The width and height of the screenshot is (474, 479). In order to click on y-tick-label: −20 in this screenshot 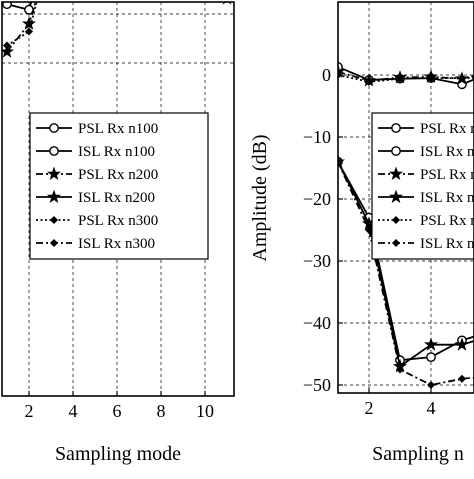, I will do `click(317, 199)`.